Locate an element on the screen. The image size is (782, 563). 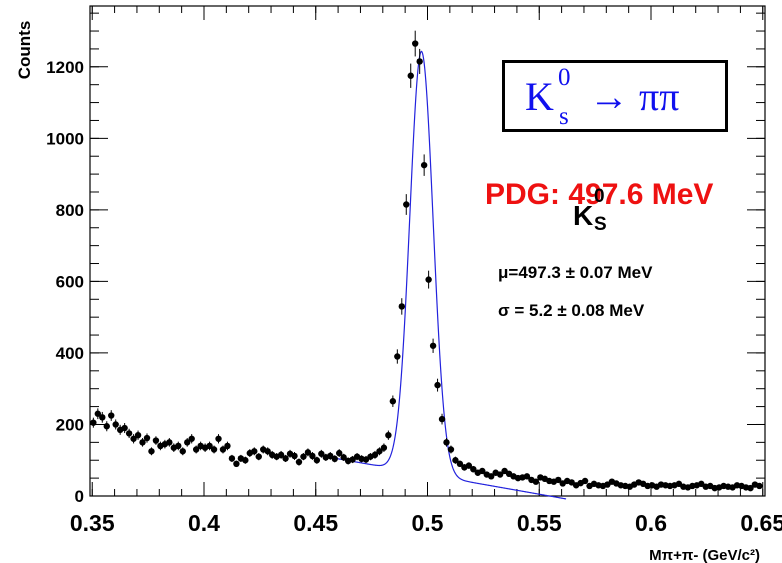
y-tick-label: 1200 is located at coordinates (65, 67).